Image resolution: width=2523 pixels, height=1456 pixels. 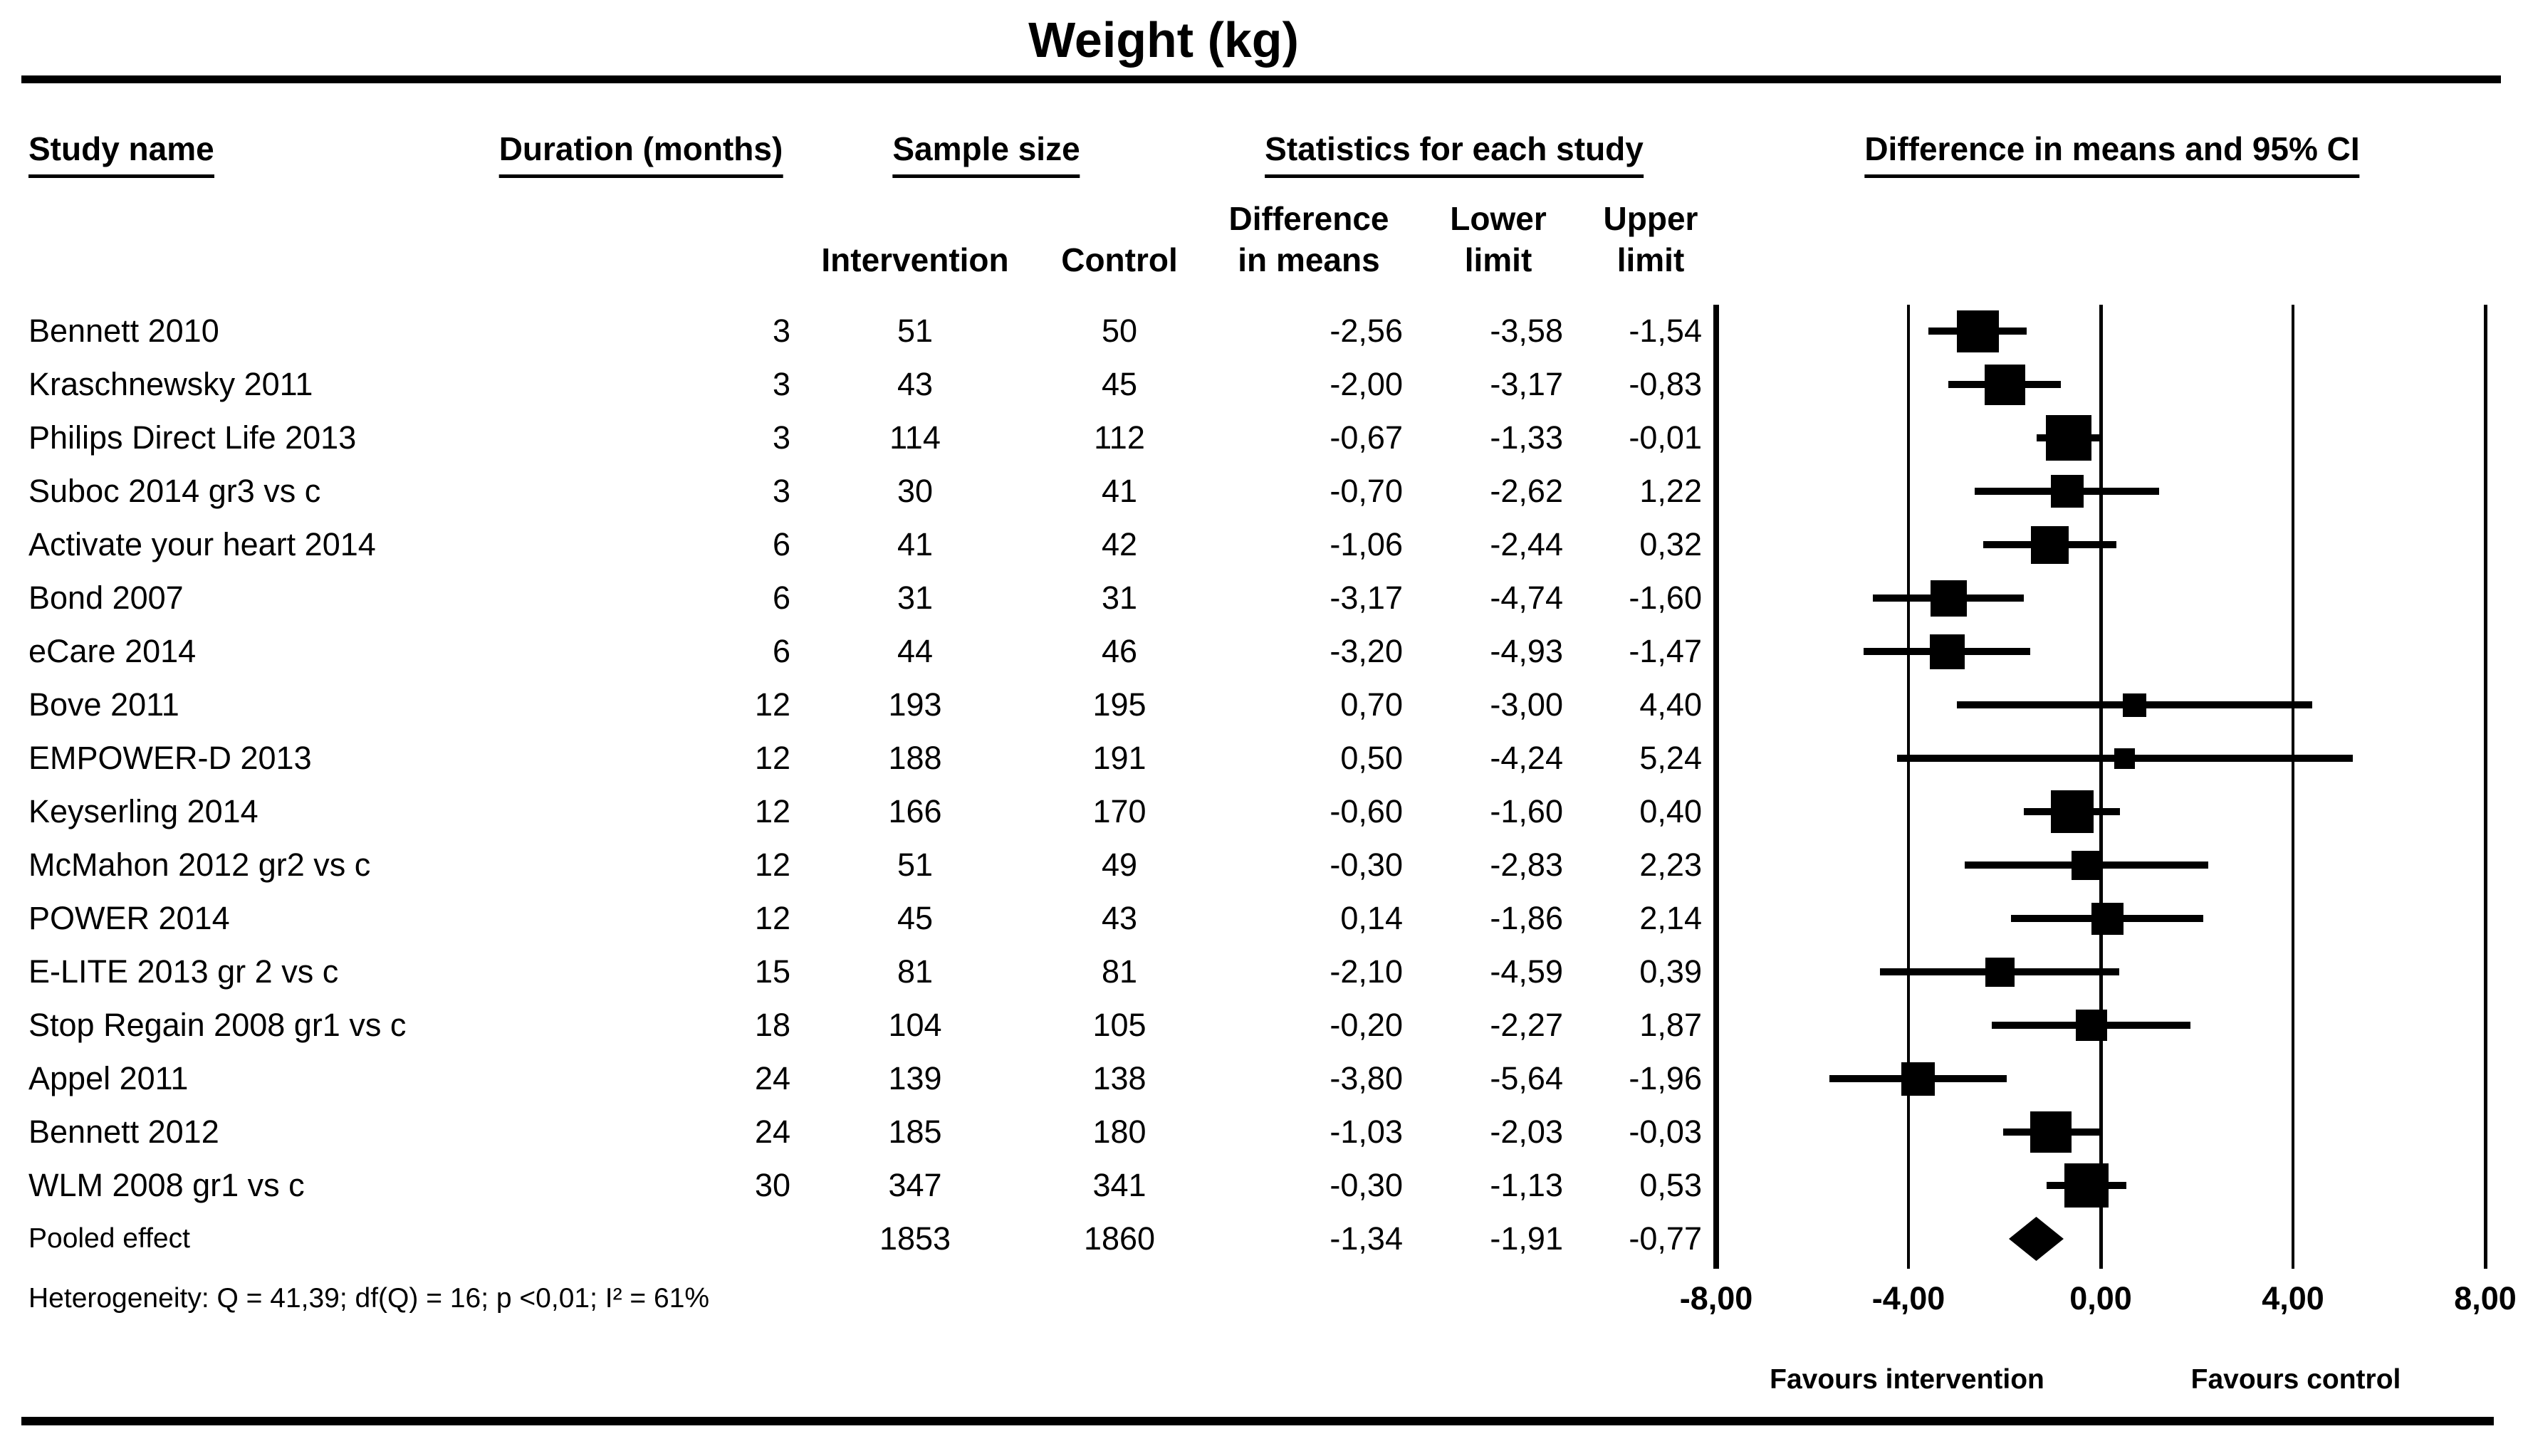 I want to click on column-header-ci: Difference in means and 95% CI, so click(x=2112, y=154).